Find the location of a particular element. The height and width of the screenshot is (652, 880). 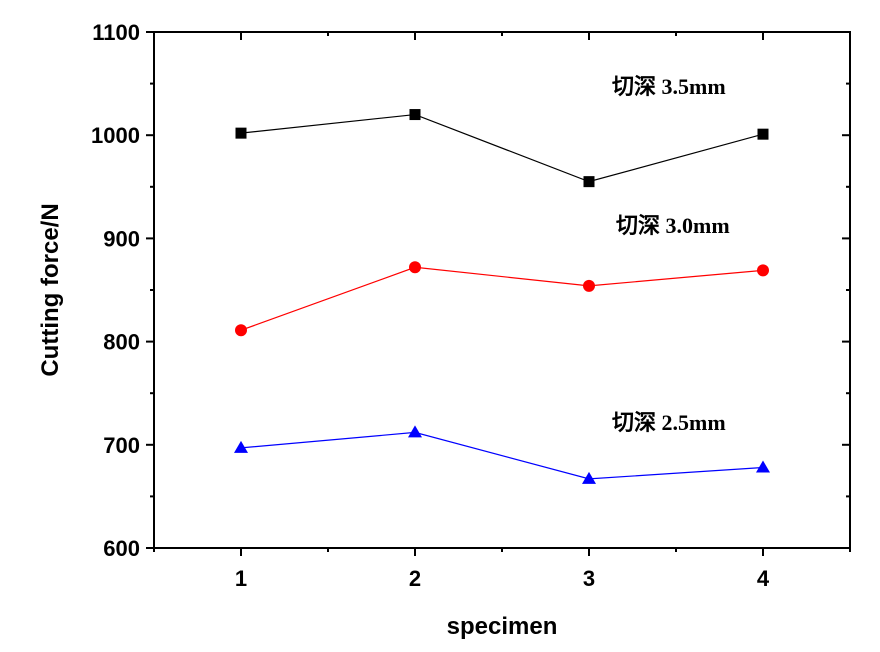

y-tick-label: 900 is located at coordinates (121, 238).